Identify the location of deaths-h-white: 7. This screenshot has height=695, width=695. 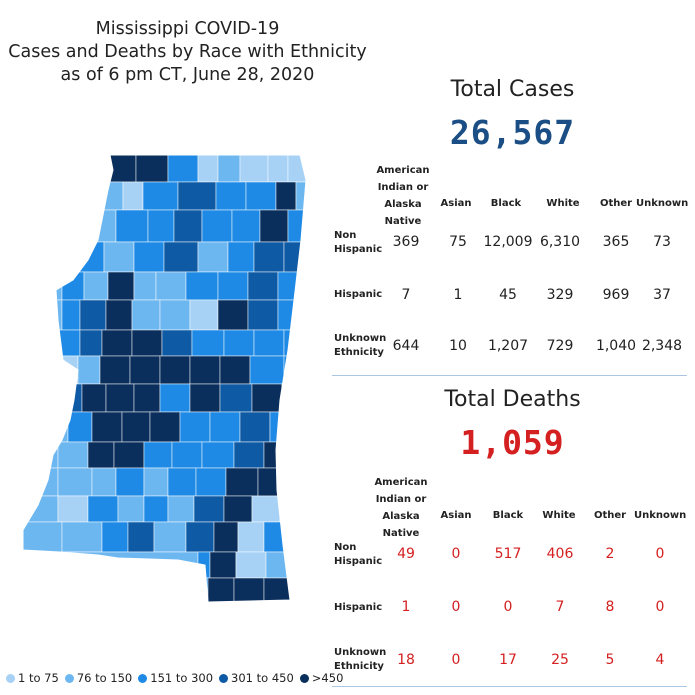
(560, 607).